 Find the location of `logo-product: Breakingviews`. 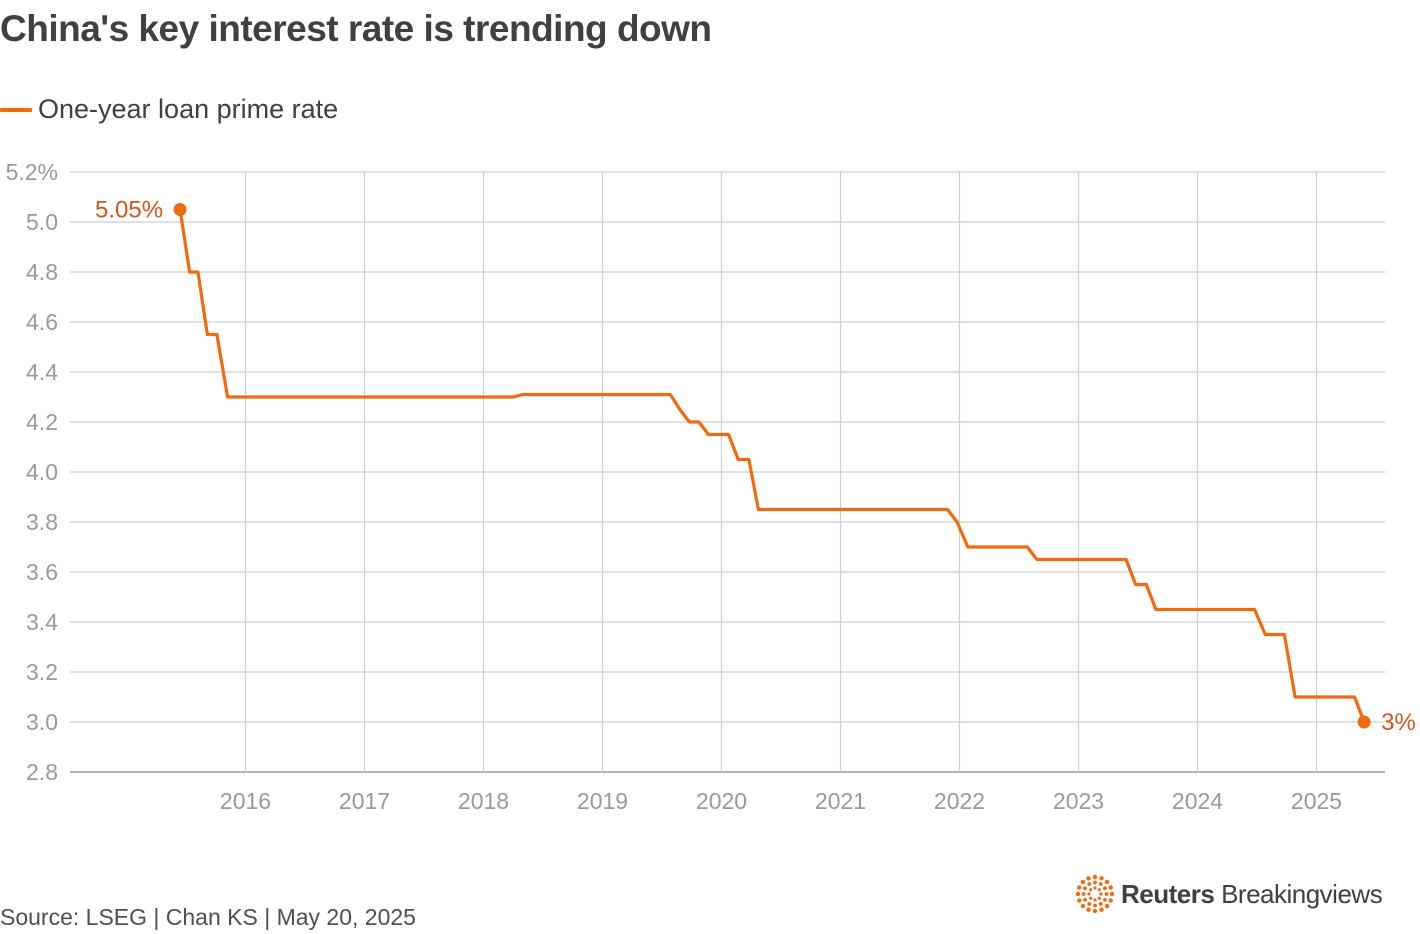

logo-product: Breakingviews is located at coordinates (1302, 893).